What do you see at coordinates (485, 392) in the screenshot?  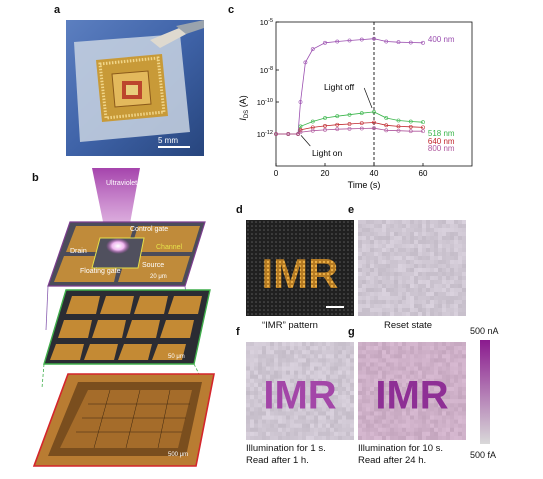 I see `colorbar` at bounding box center [485, 392].